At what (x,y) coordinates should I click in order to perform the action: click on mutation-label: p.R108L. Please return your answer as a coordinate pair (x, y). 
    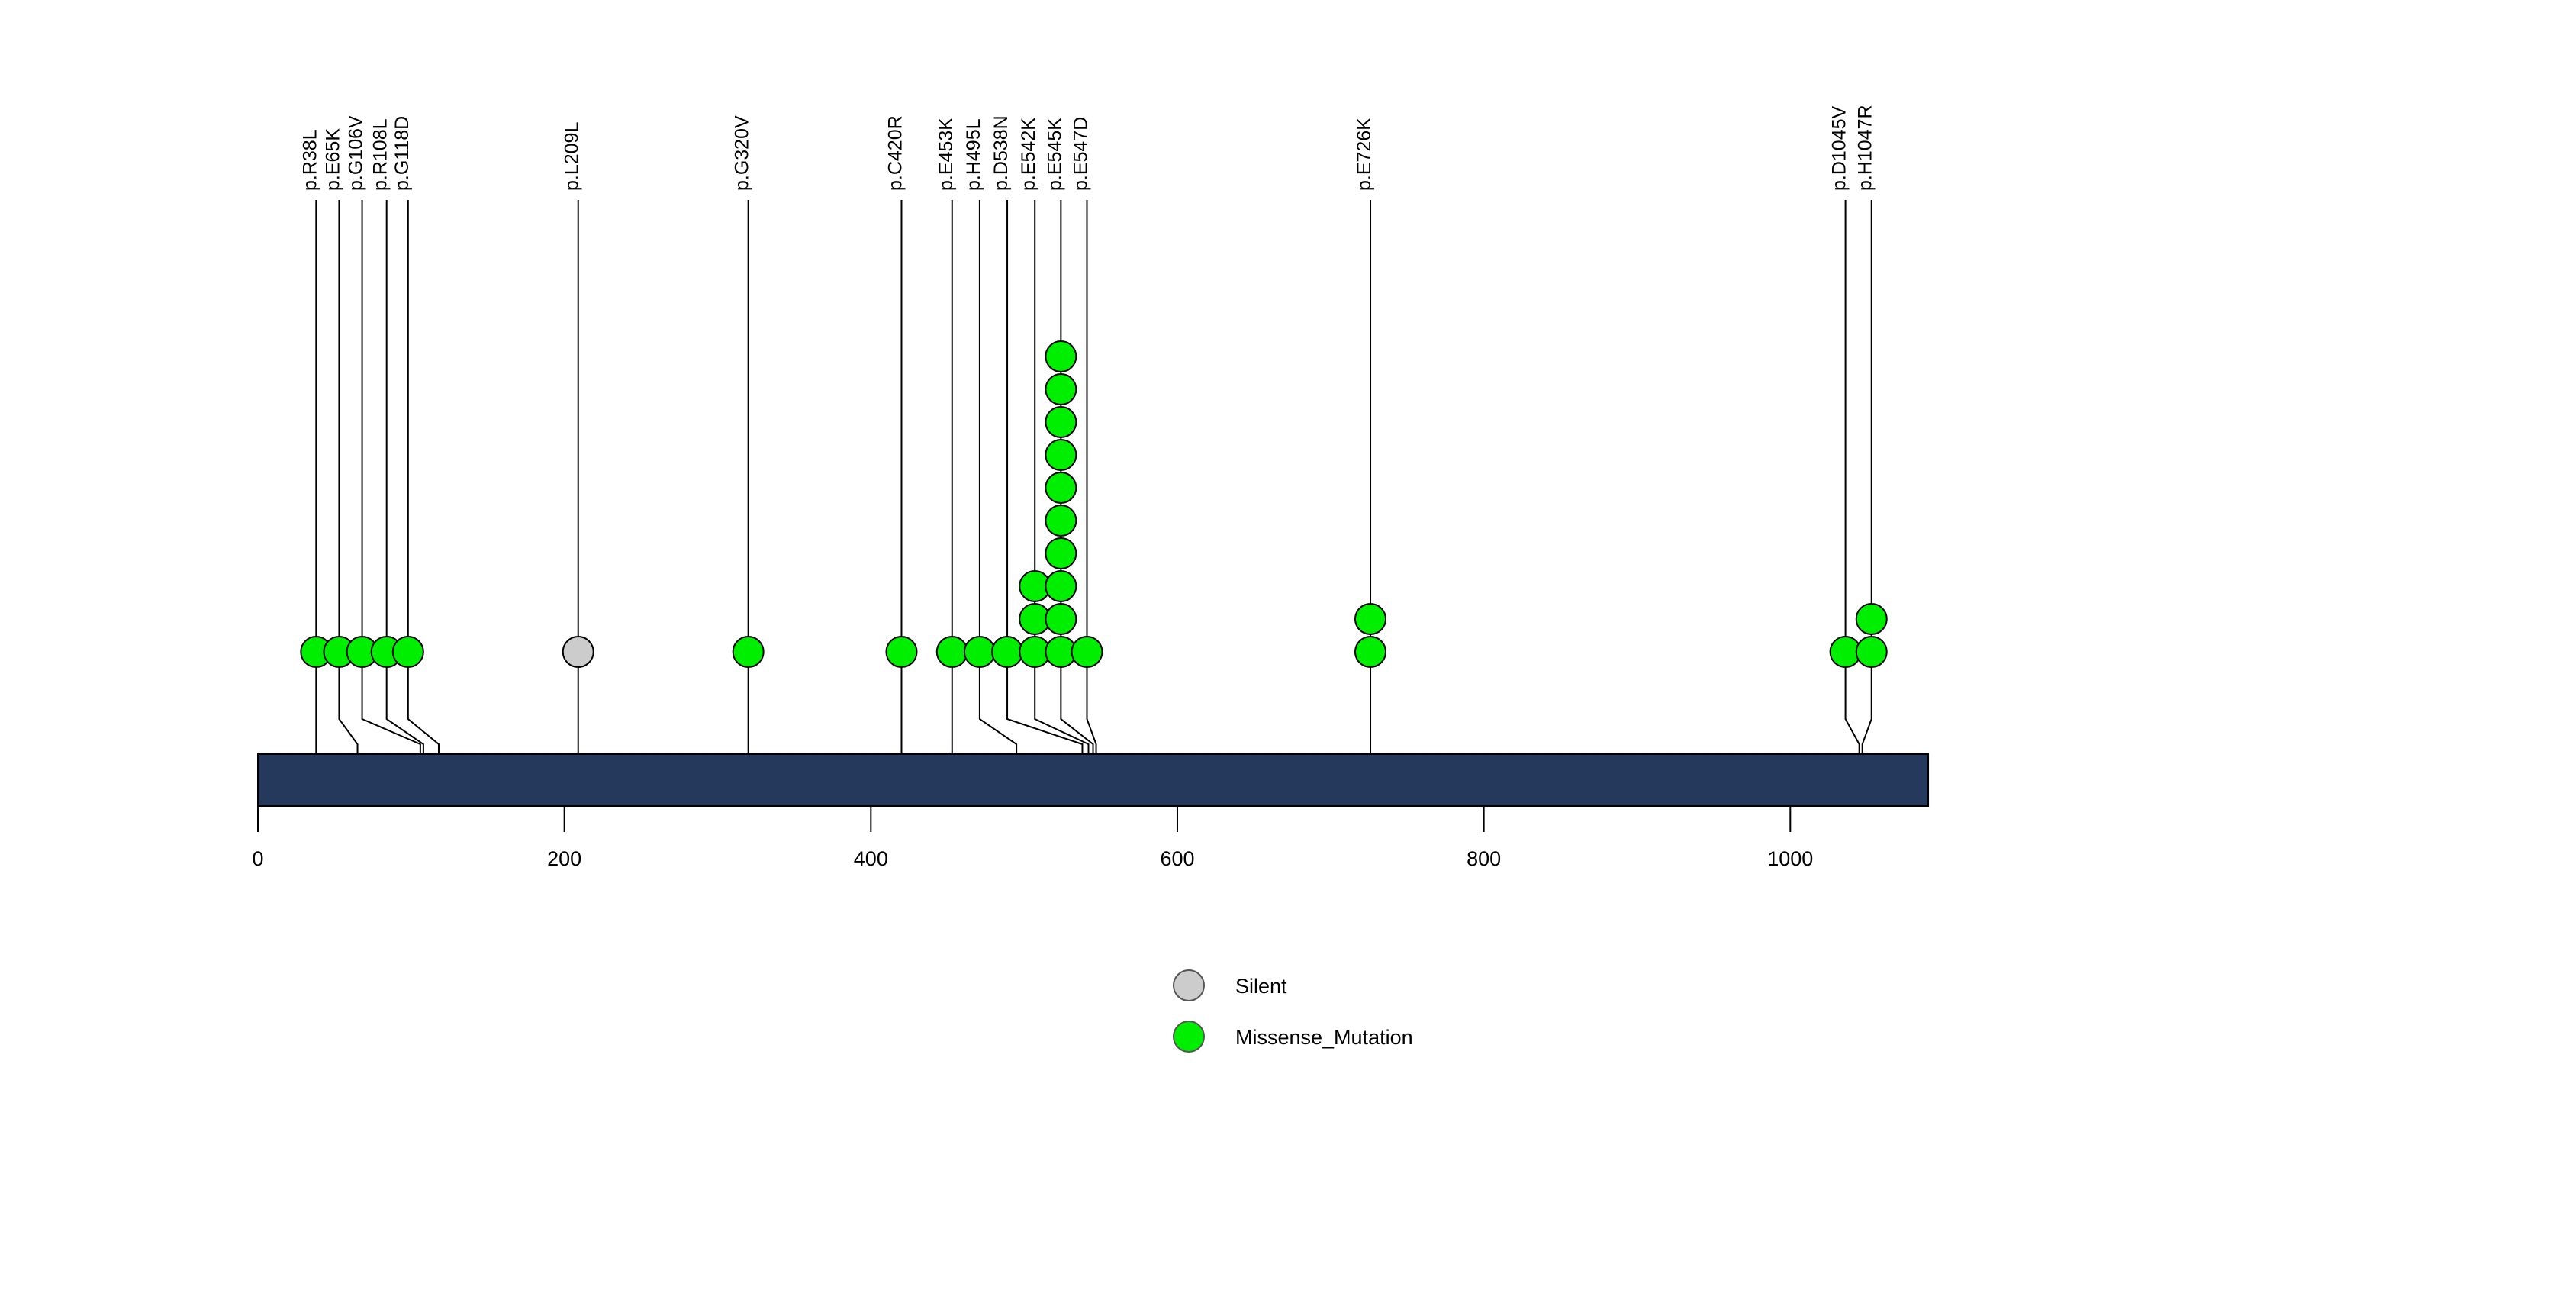
    Looking at the image, I should click on (380, 155).